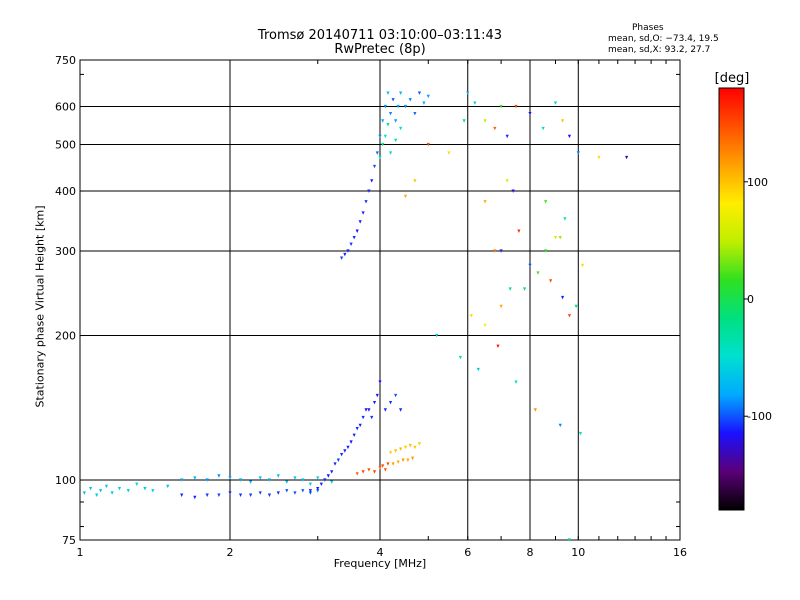 This screenshot has height=600, width=800. What do you see at coordinates (69, 540) in the screenshot?
I see `y-tick-label: 75` at bounding box center [69, 540].